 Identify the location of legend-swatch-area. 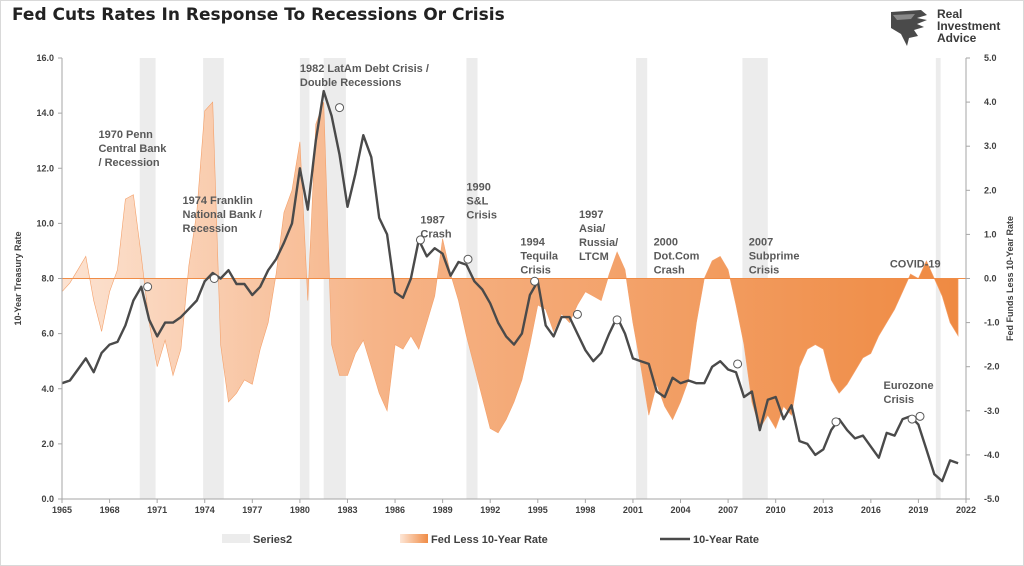
(414, 538).